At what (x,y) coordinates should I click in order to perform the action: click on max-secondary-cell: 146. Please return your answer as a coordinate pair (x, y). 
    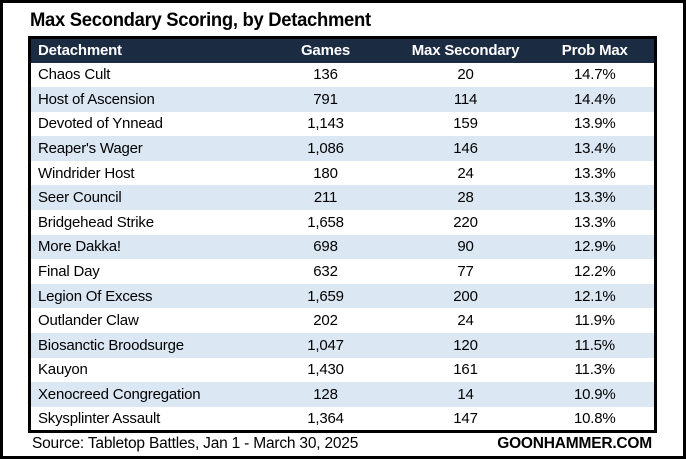
    Looking at the image, I should click on (465, 149).